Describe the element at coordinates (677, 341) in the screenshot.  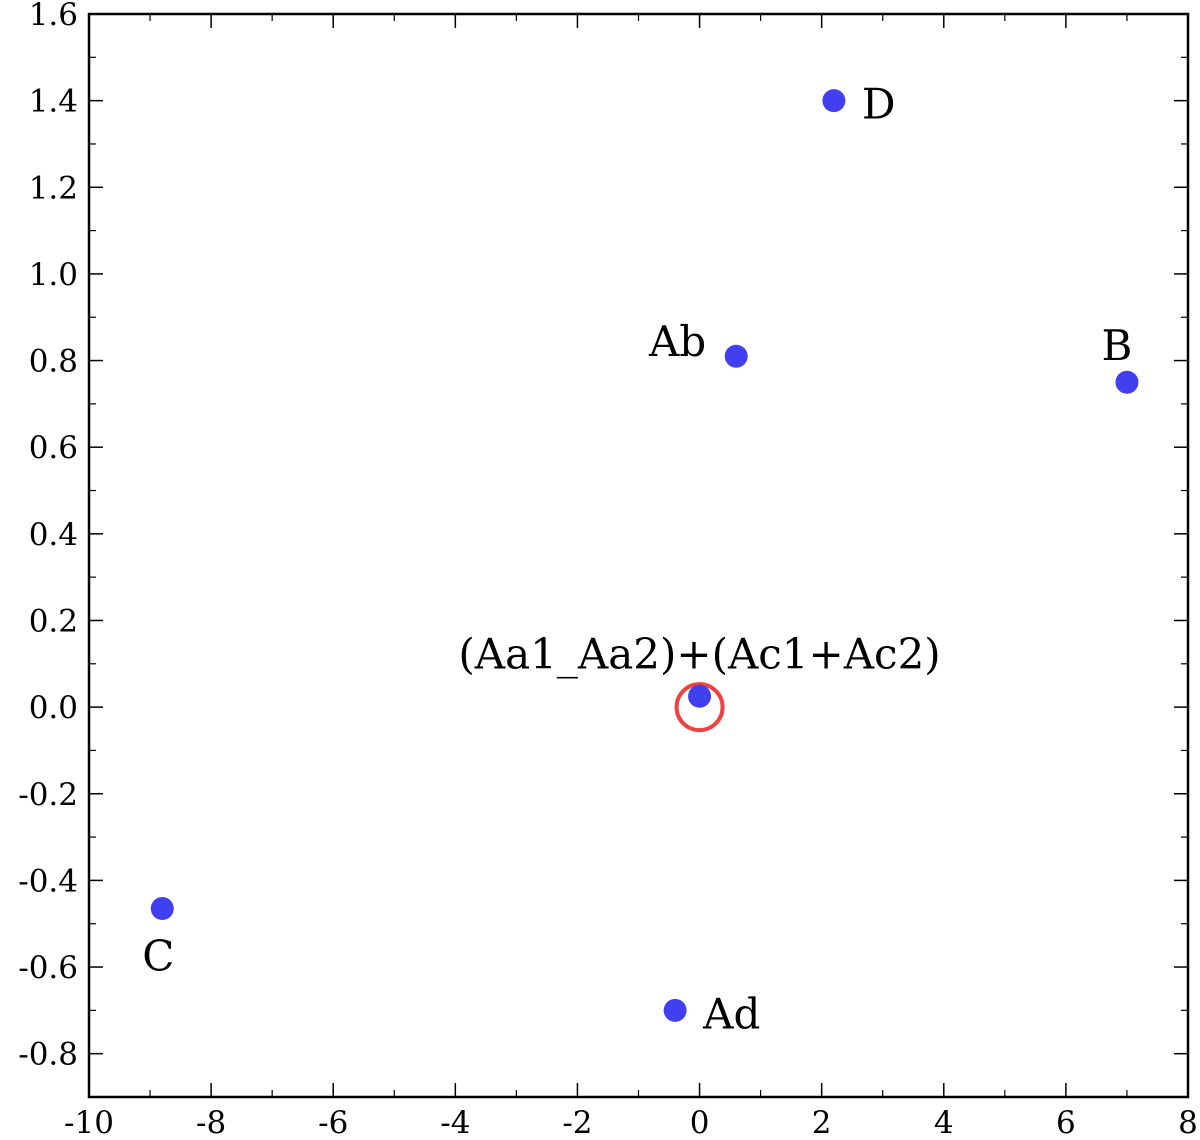
I see `point-label: Ab` at that location.